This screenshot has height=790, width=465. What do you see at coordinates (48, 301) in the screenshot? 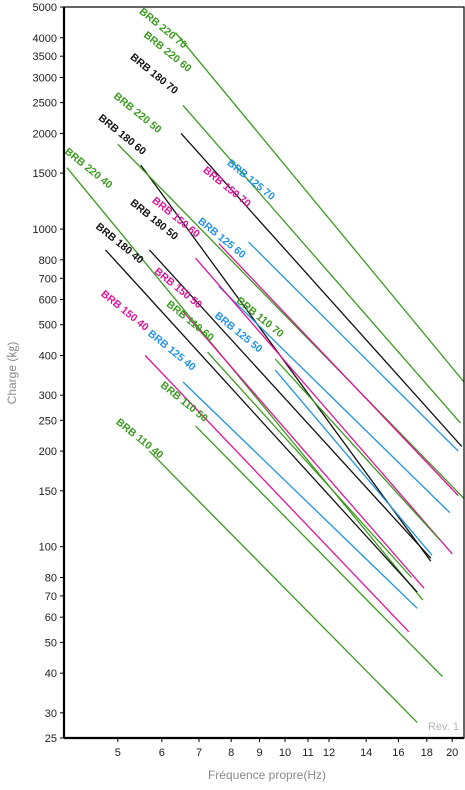
I see `y-tick-label-600: 600` at bounding box center [48, 301].